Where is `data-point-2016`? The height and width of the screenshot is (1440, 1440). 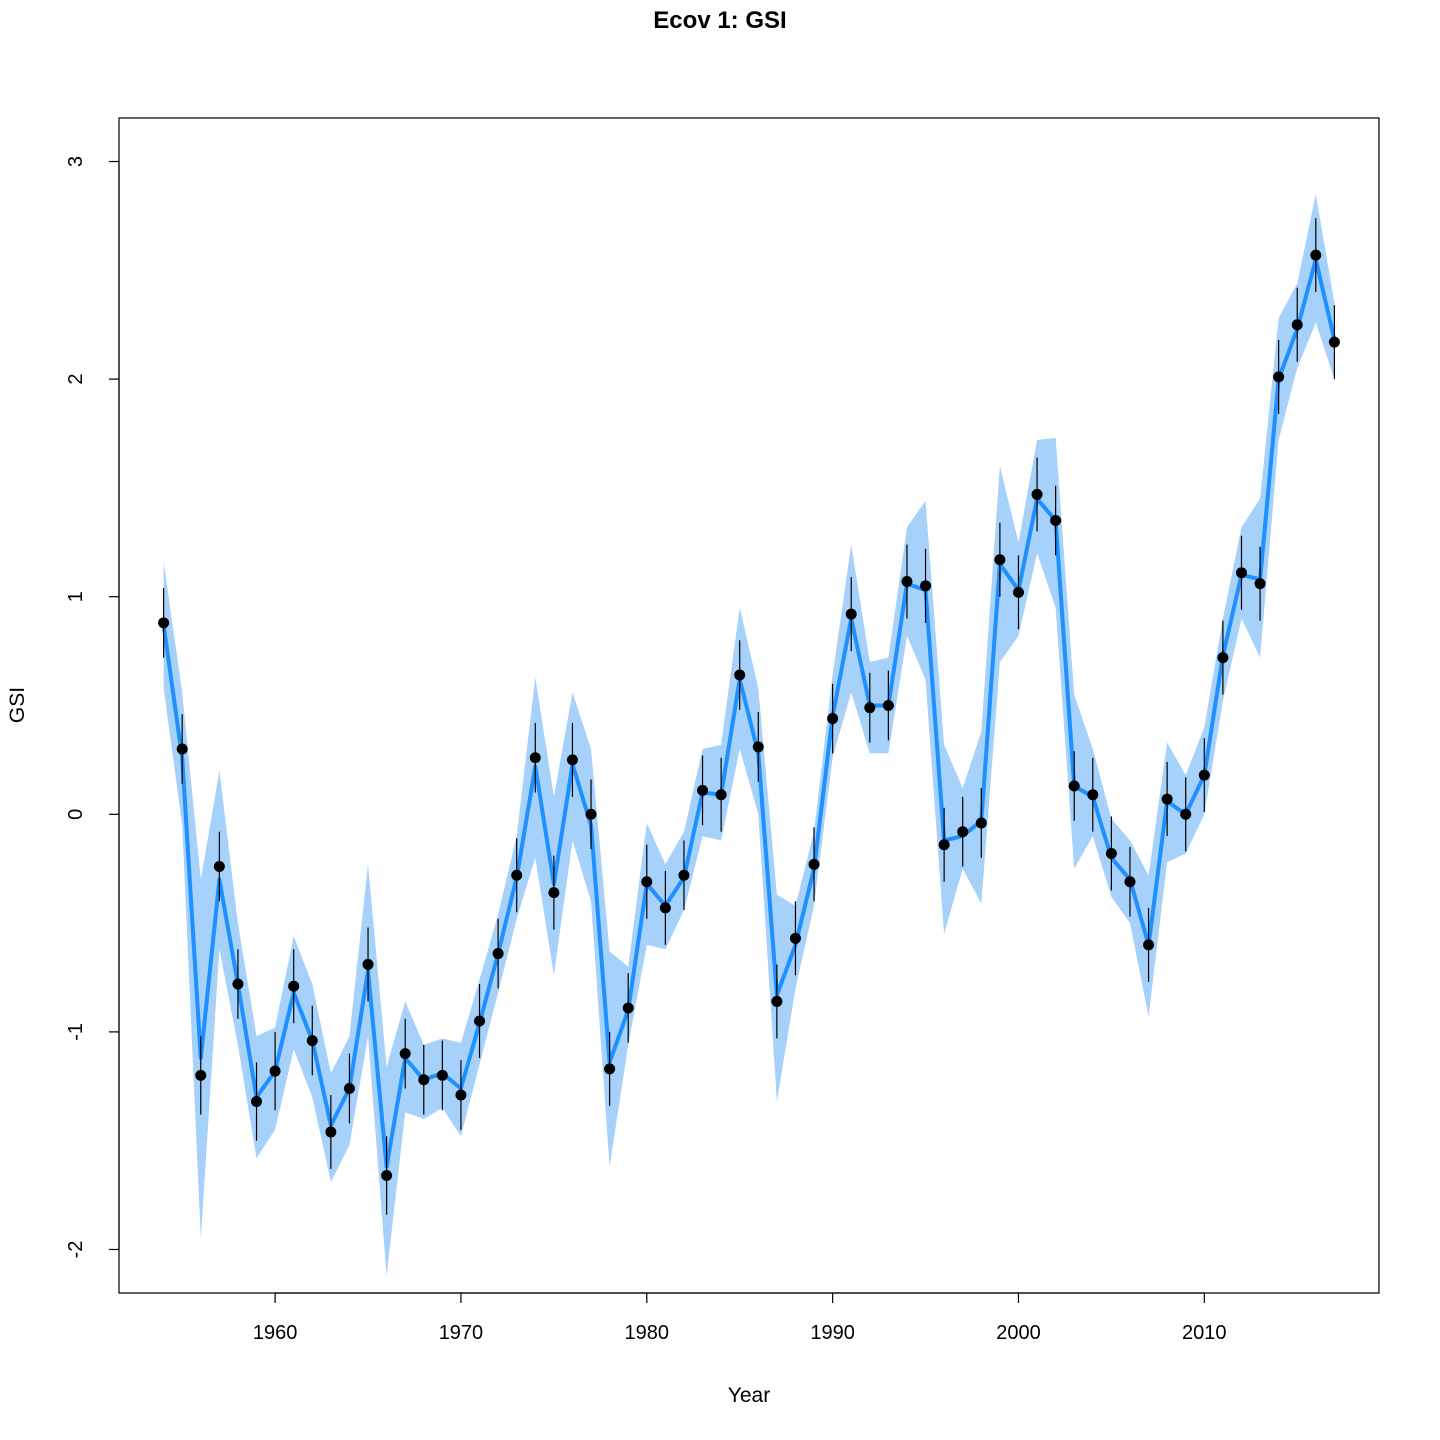
data-point-2016 is located at coordinates (1316, 255).